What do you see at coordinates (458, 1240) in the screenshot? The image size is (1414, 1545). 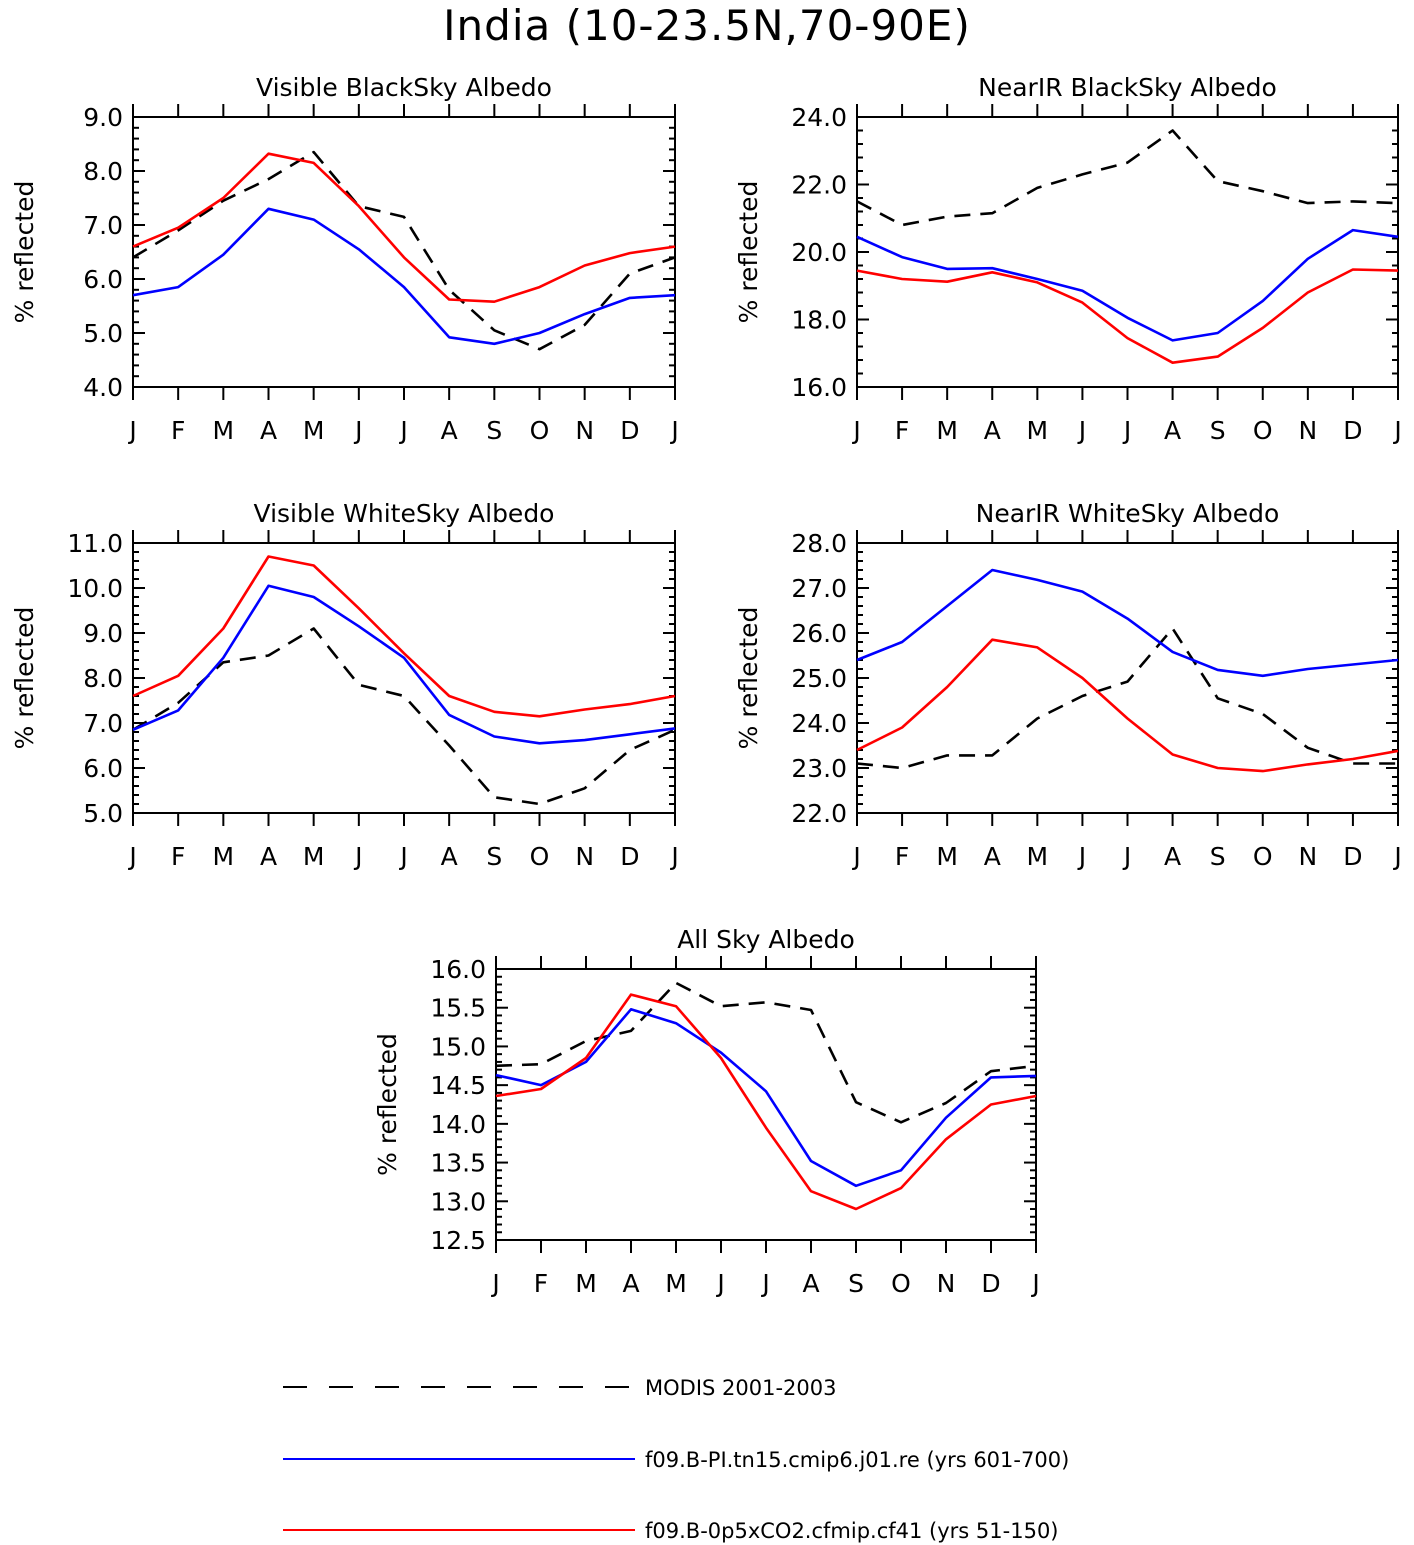 I see `y-tick-label: 12.5` at bounding box center [458, 1240].